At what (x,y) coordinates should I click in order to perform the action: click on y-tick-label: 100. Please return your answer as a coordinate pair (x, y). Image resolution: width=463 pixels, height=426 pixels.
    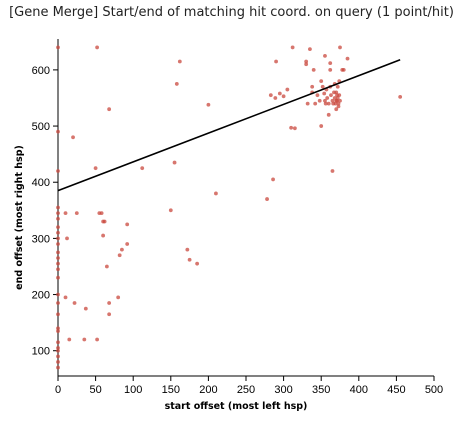
    Looking at the image, I should click on (41, 352).